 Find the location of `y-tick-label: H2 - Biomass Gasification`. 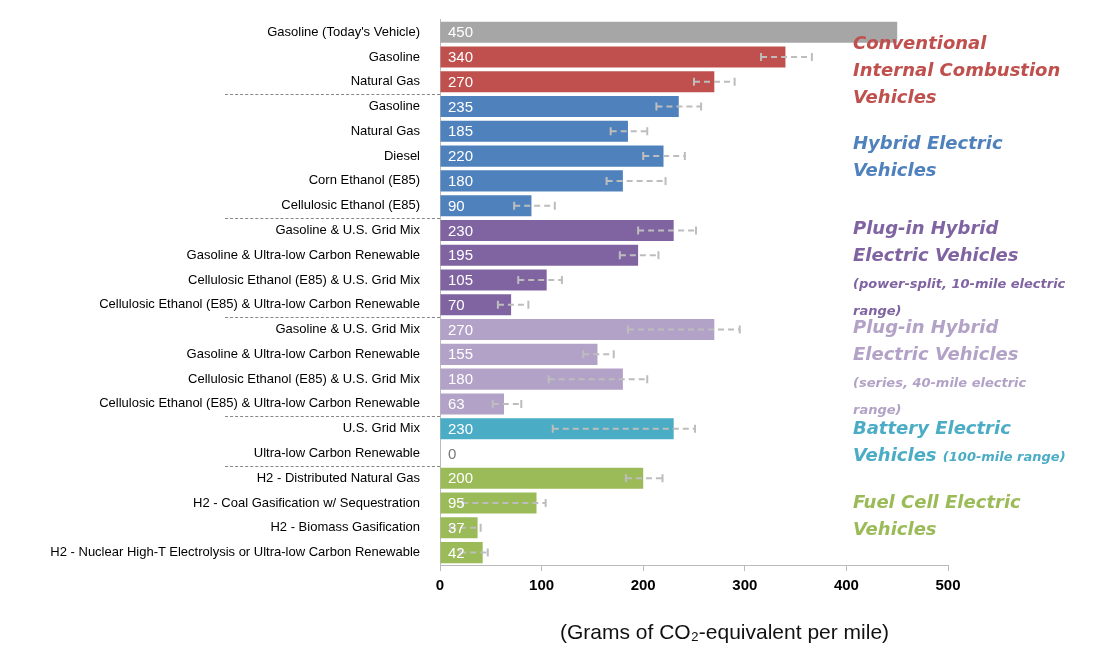

y-tick-label: H2 - Biomass Gasification is located at coordinates (345, 527).